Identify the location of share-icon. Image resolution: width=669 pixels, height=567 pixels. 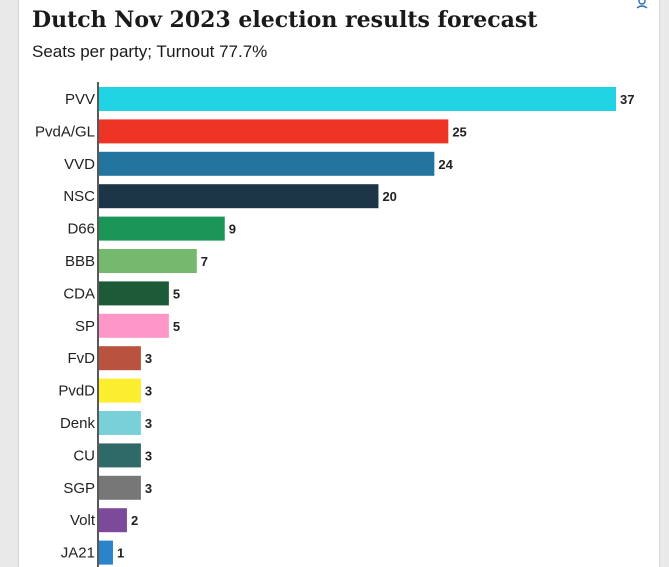
(642, 7).